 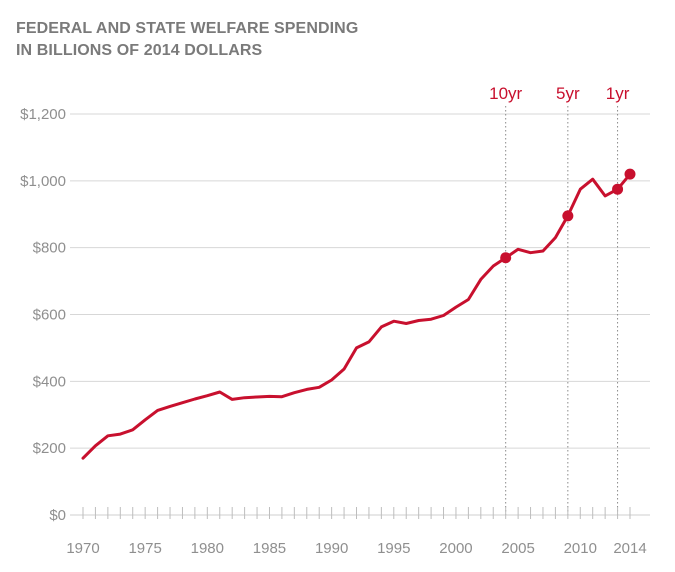 What do you see at coordinates (618, 93) in the screenshot?
I see `annotation-label: 1yr` at bounding box center [618, 93].